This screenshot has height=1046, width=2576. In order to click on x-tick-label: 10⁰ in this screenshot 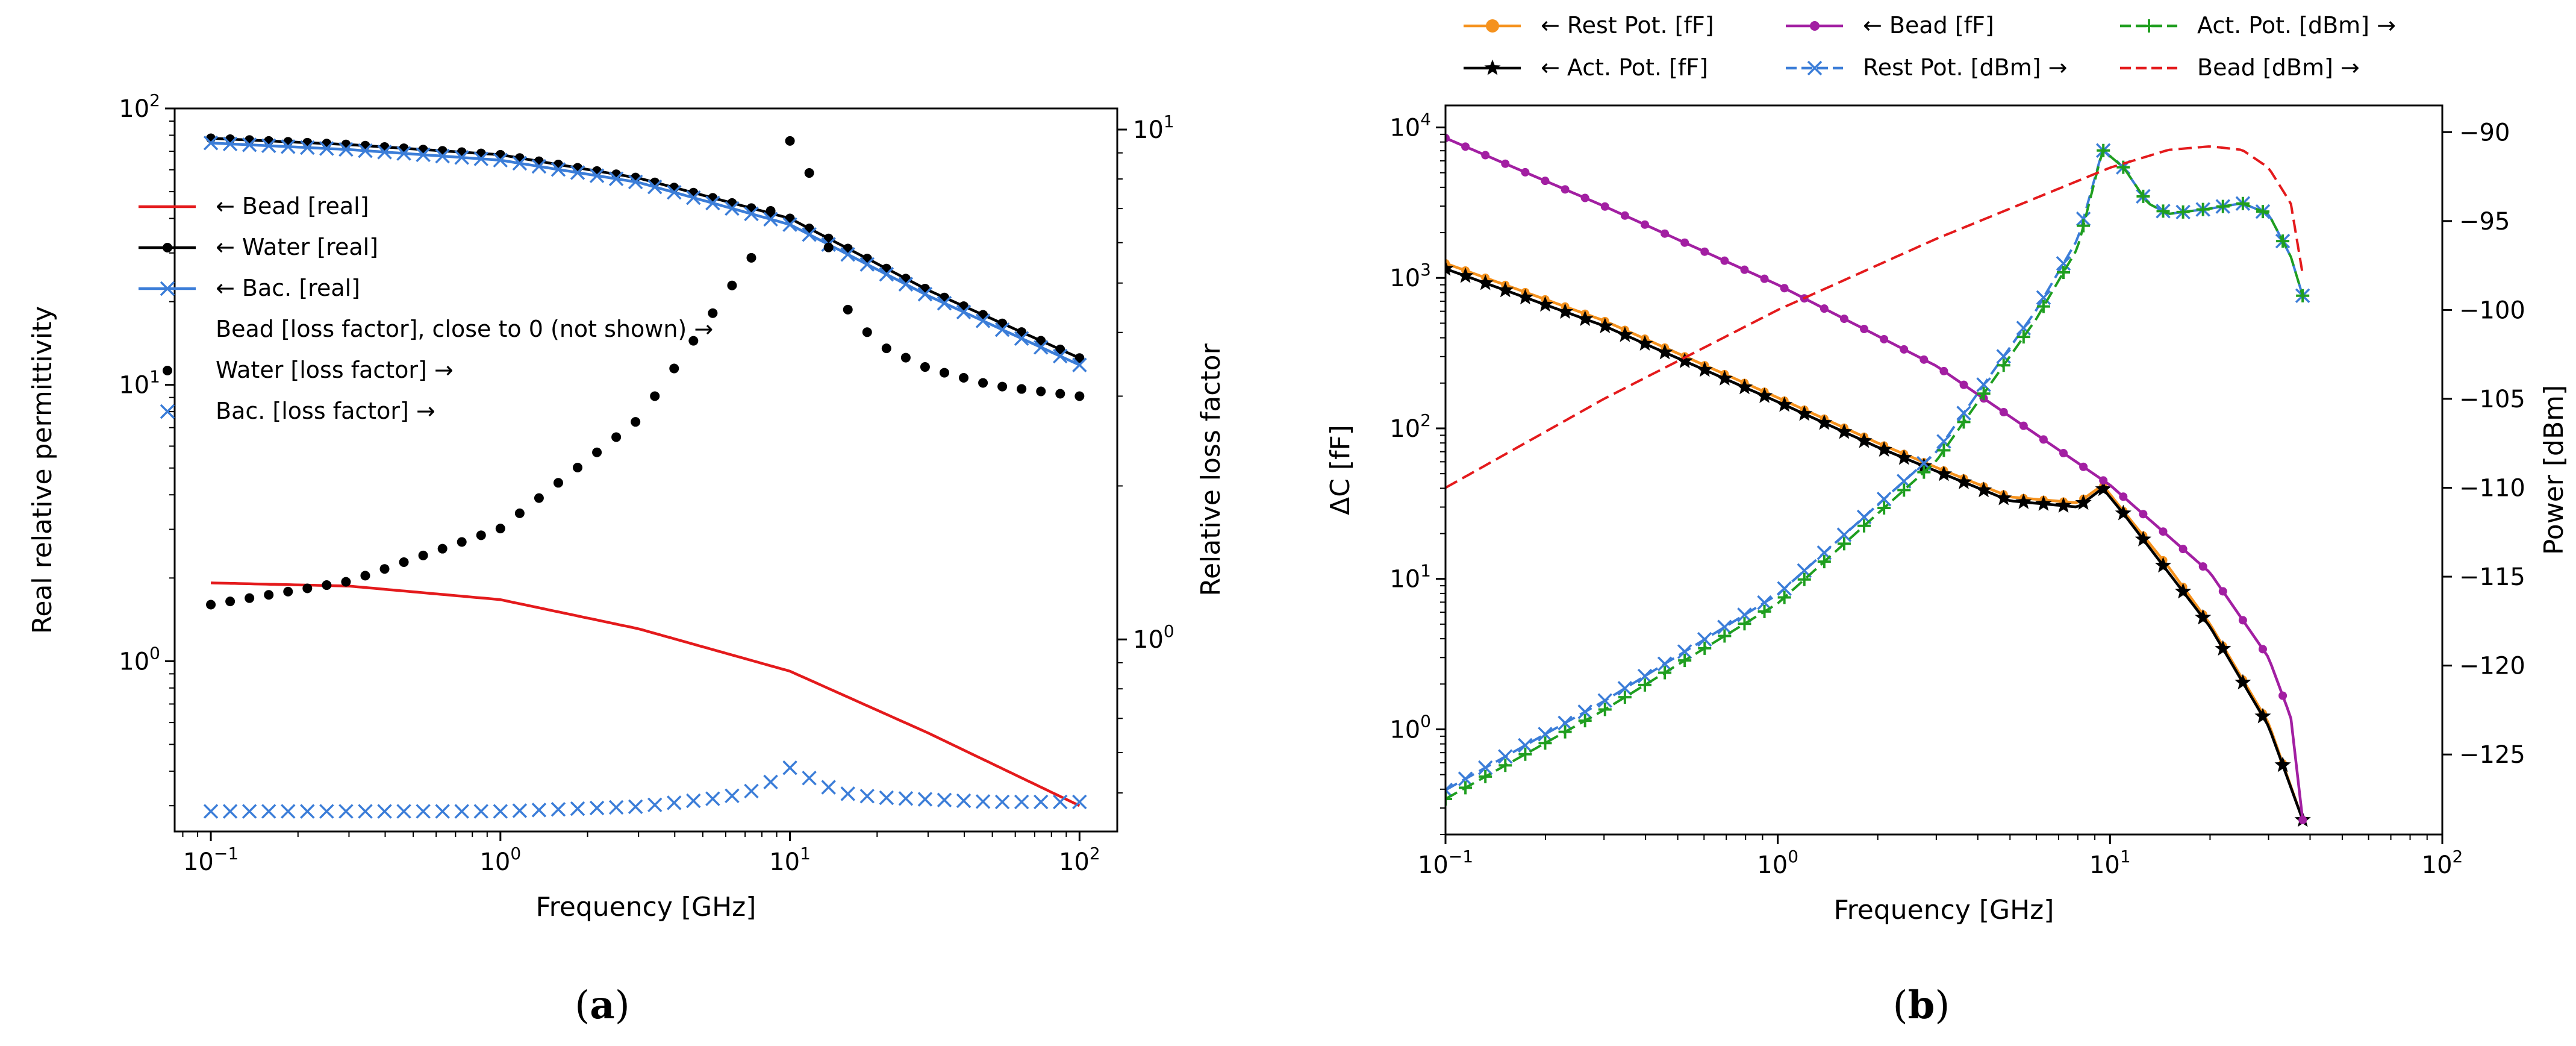, I will do `click(500, 860)`.